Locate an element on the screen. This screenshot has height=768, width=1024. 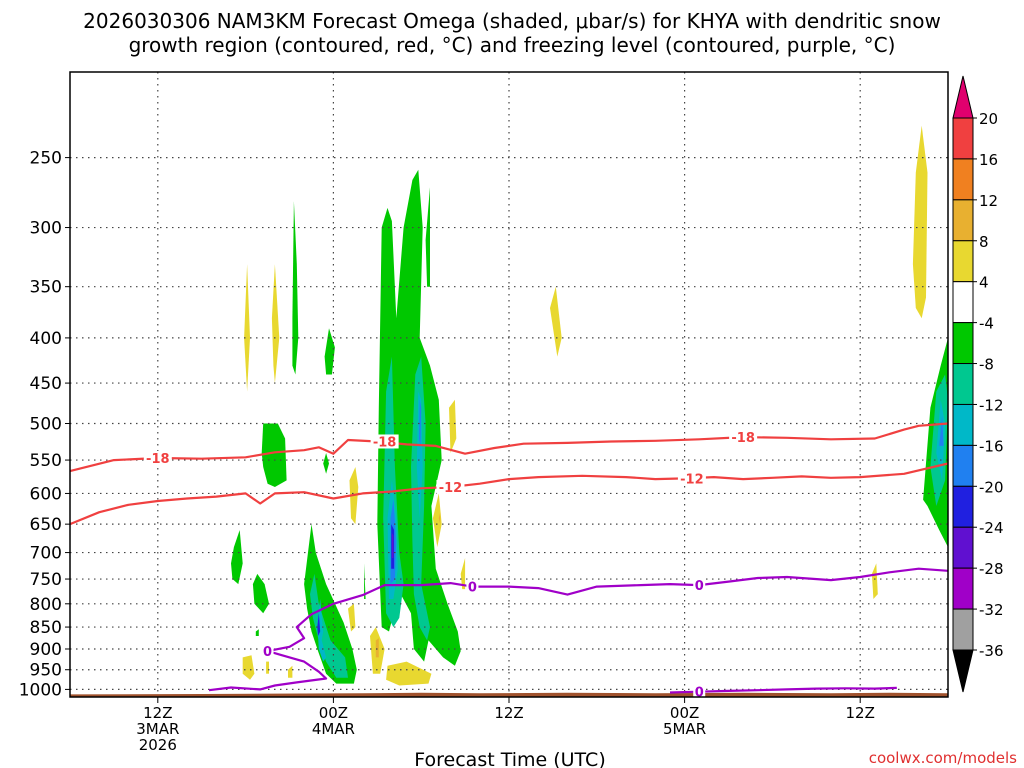
y-tick-label: 300 is located at coordinates (46, 229).